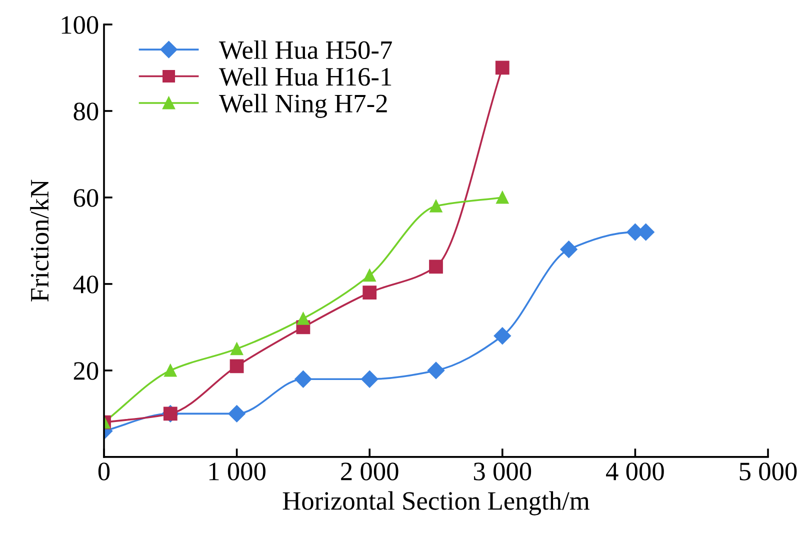 The width and height of the screenshot is (800, 544). I want to click on y-tick-label: 60, so click(86, 198).